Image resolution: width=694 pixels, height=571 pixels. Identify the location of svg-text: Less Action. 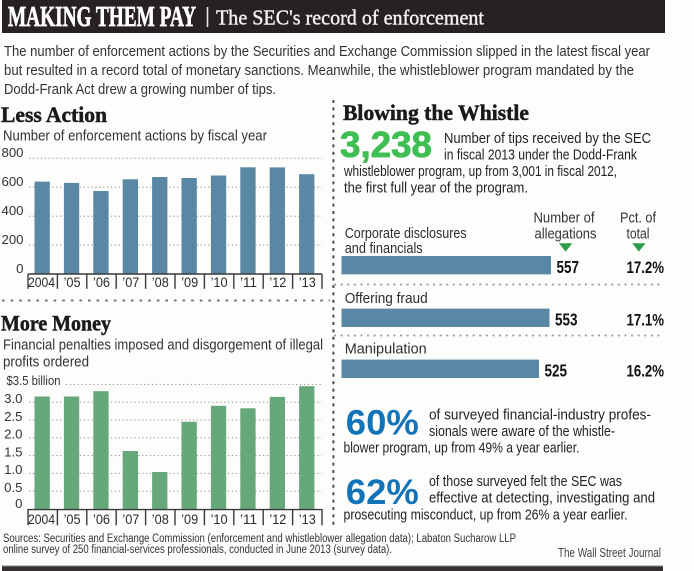
(54, 114).